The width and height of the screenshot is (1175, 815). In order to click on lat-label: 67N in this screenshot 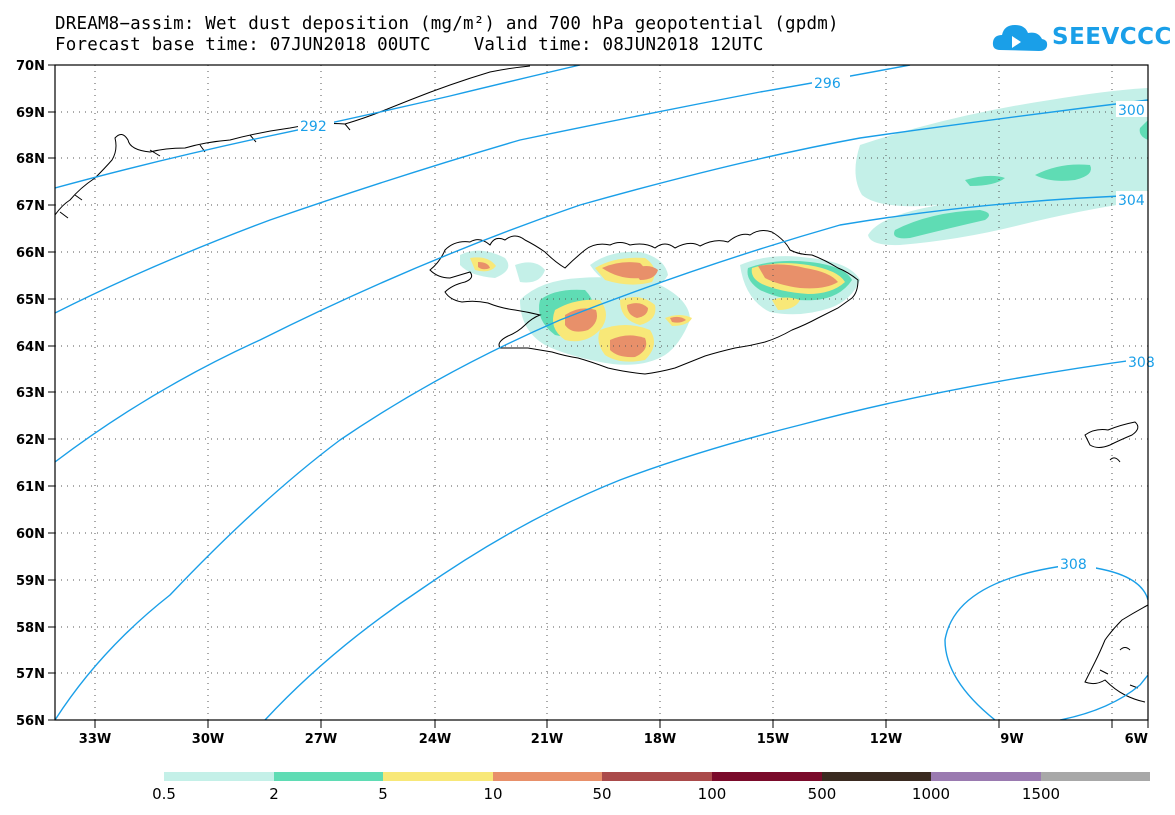, I will do `click(30, 206)`.